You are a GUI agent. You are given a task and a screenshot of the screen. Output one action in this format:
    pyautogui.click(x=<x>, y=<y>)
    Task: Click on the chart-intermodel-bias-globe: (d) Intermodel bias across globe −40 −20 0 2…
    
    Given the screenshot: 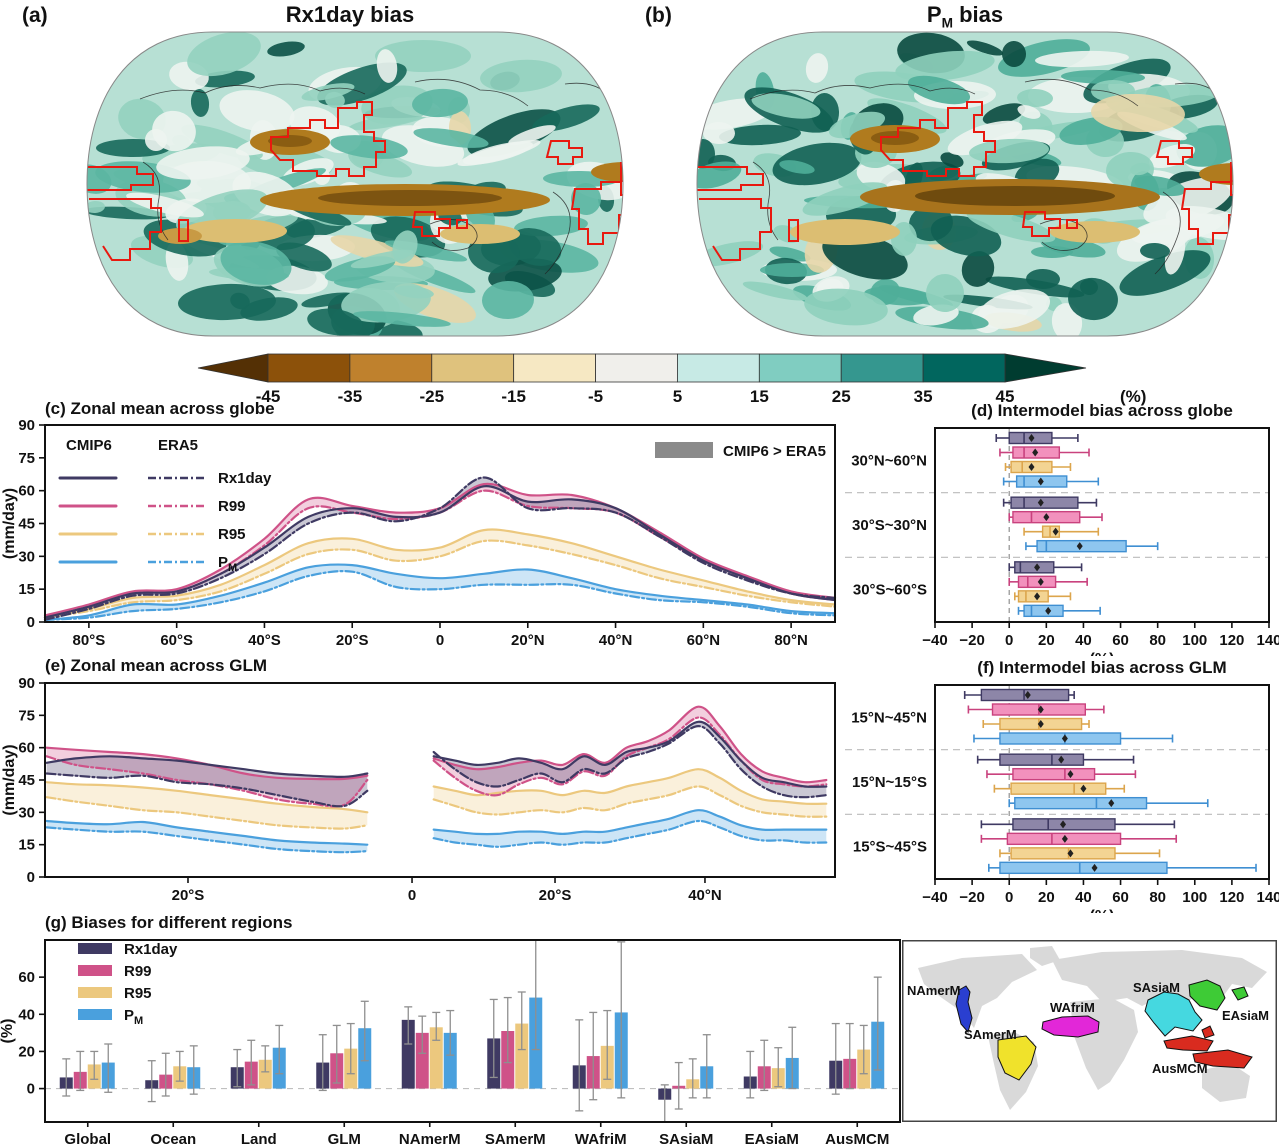 What is the action you would take?
    pyautogui.click(x=1062, y=528)
    